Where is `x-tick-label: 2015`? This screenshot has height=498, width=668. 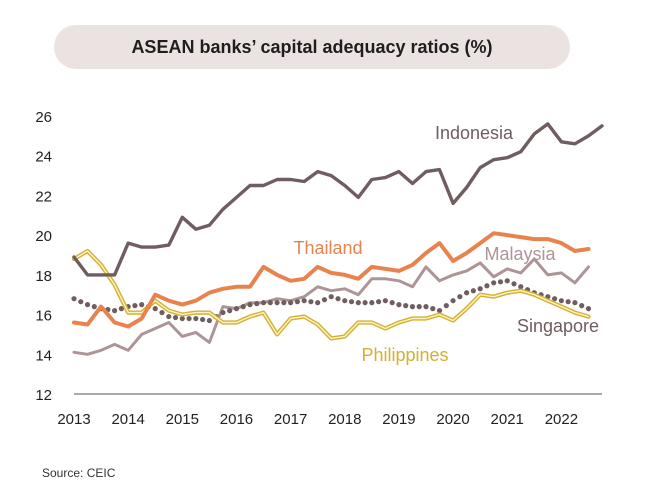 x-tick-label: 2015 is located at coordinates (182, 419).